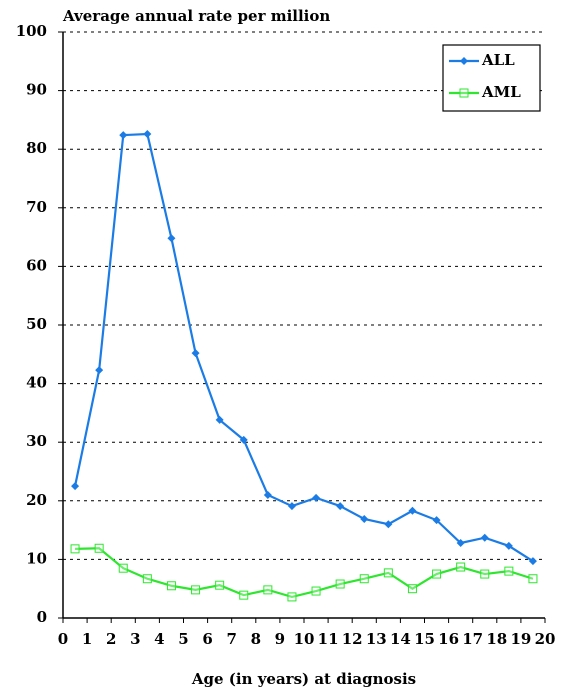 Image resolution: width=563 pixels, height=690 pixels. Describe the element at coordinates (491, 78) in the screenshot. I see `legend-box` at that location.